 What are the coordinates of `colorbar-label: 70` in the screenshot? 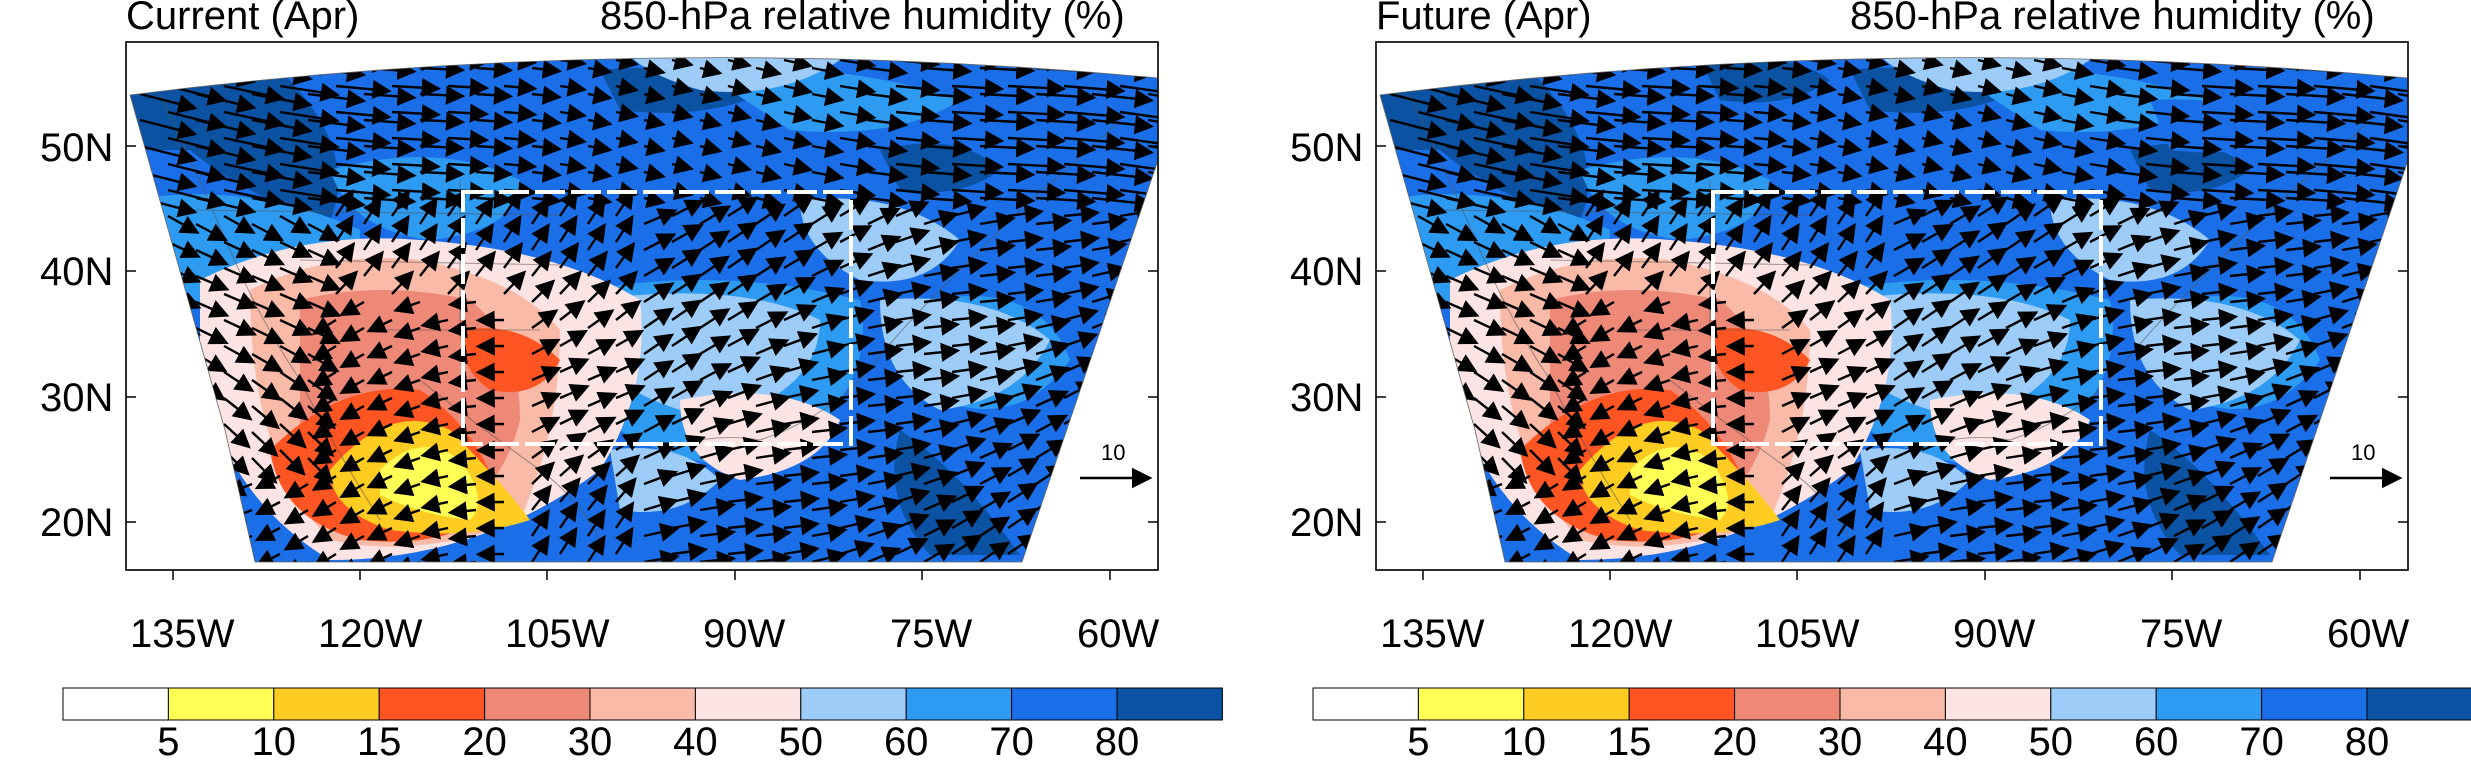 It's located at (2261, 742).